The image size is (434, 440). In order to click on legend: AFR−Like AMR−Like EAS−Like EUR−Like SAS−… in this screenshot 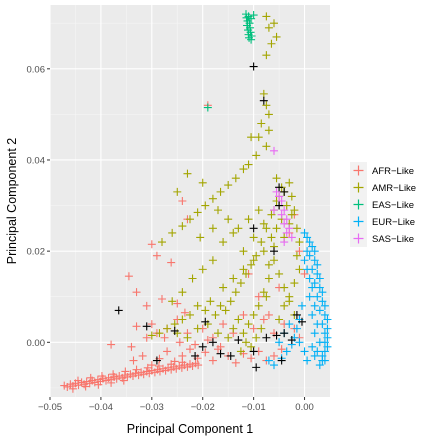, I will do `click(383, 204)`.